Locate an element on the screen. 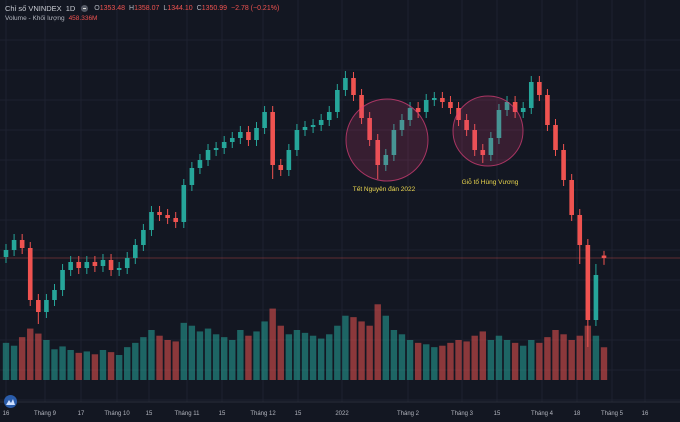 The height and width of the screenshot is (422, 680). collapse-dot-icon is located at coordinates (85, 8).